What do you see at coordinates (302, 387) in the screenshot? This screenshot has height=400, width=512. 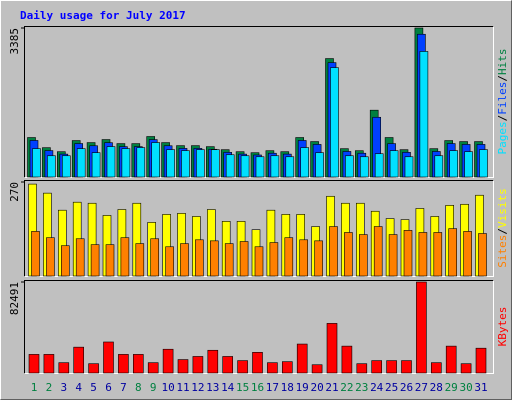 I see `x-tick-label: 19` at bounding box center [302, 387].